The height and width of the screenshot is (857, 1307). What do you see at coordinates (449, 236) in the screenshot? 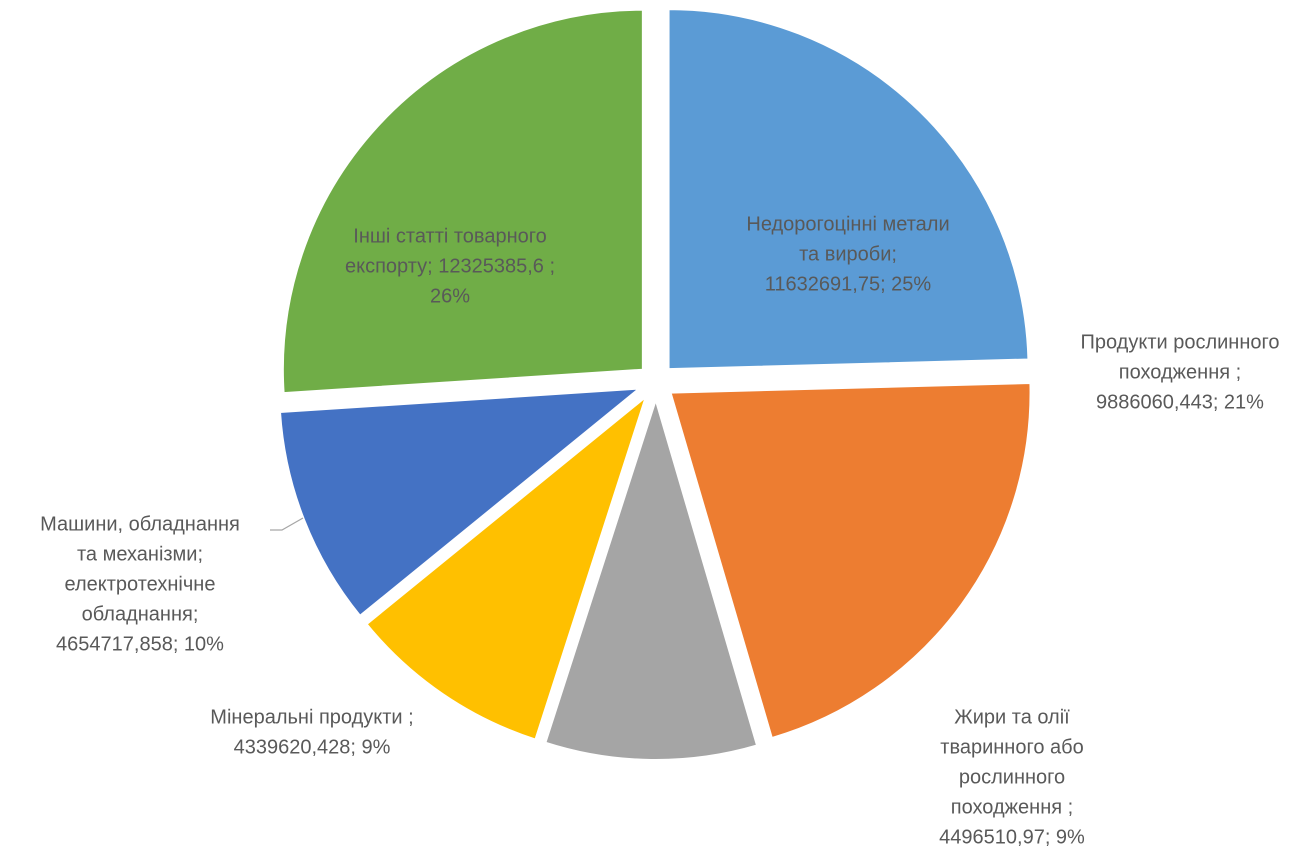
I see `data-label: Інші статті товарного` at bounding box center [449, 236].